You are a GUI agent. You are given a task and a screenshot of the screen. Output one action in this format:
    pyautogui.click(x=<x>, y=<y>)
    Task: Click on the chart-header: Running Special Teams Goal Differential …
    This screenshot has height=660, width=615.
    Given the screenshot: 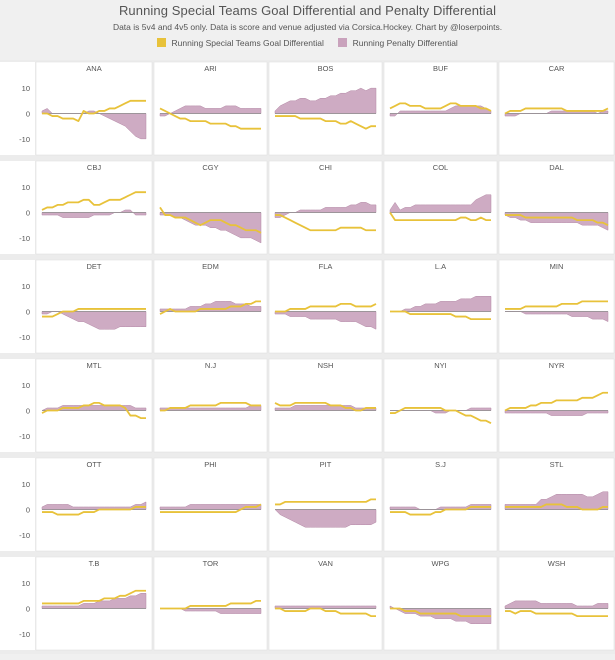 What is the action you would take?
    pyautogui.click(x=307, y=28)
    